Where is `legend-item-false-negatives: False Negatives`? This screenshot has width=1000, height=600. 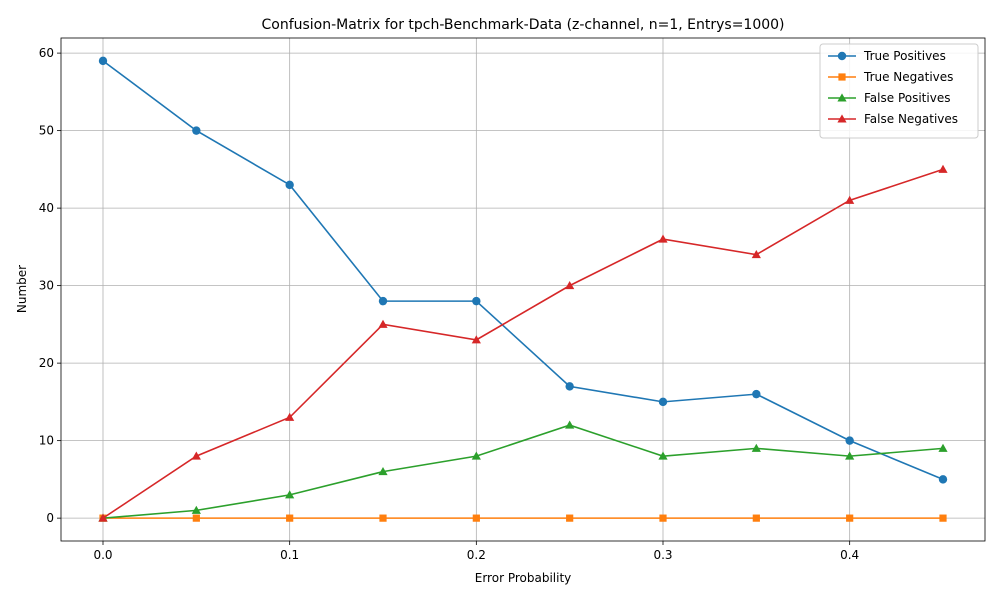
legend-item-false-negatives: False Negatives is located at coordinates (893, 119).